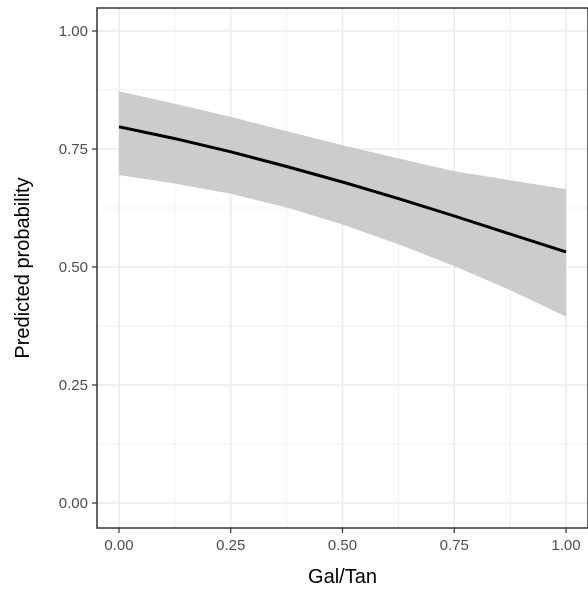  Describe the element at coordinates (454, 545) in the screenshot. I see `x-tick-label: 0.75` at that location.